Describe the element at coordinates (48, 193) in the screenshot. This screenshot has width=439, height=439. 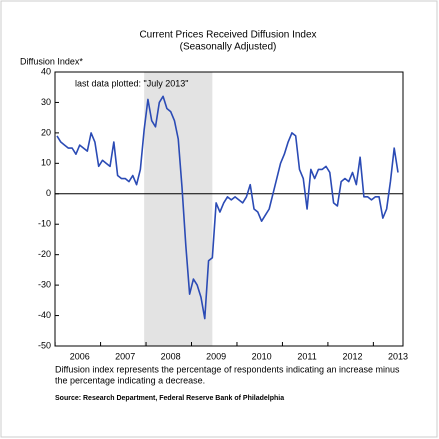
I see `y-tick-label: 0` at that location.